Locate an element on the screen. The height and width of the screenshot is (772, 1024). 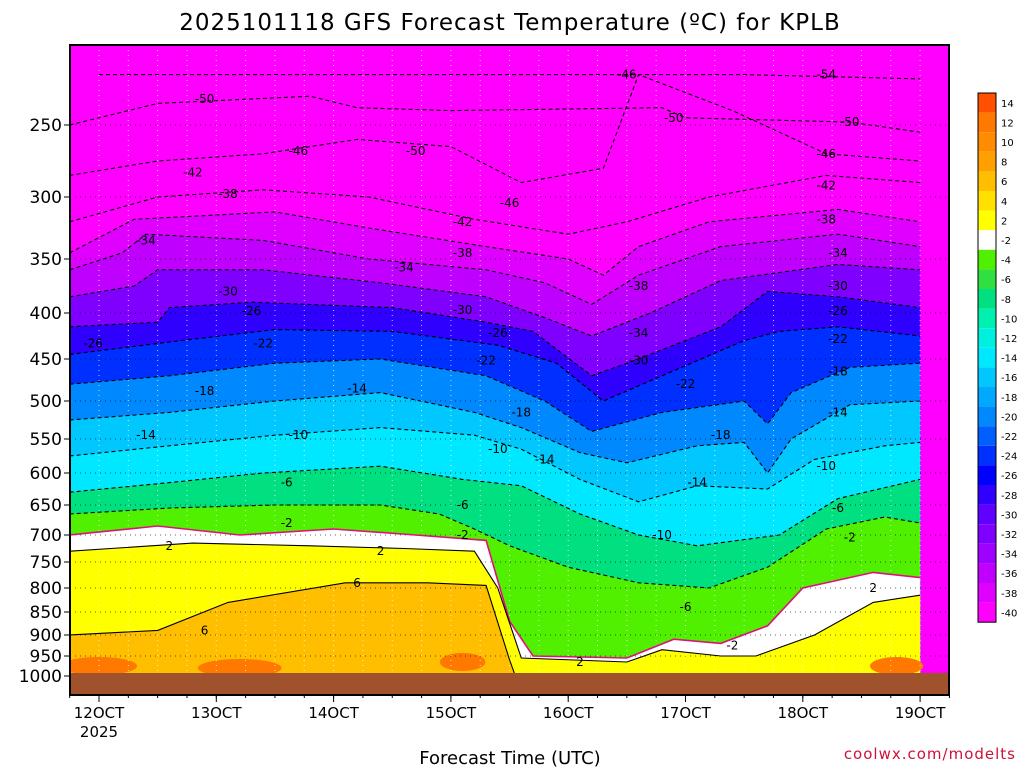
x-tick-label: 14OCT is located at coordinates (333, 713).